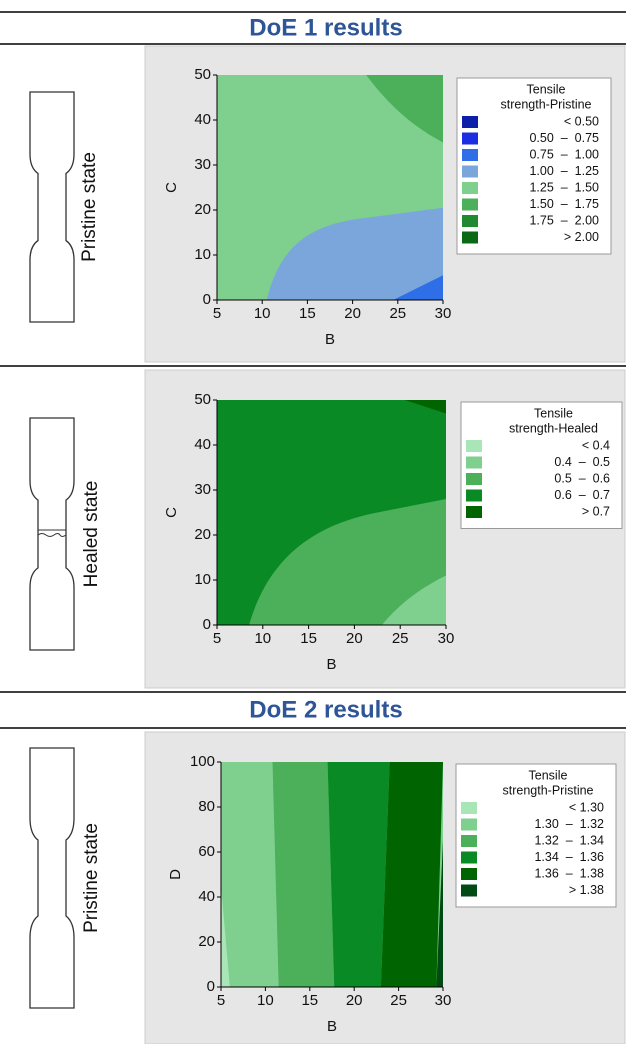 Image resolution: width=626 pixels, height=1049 pixels. I want to click on legend-label: 1.30 – 1.32, so click(569, 824).